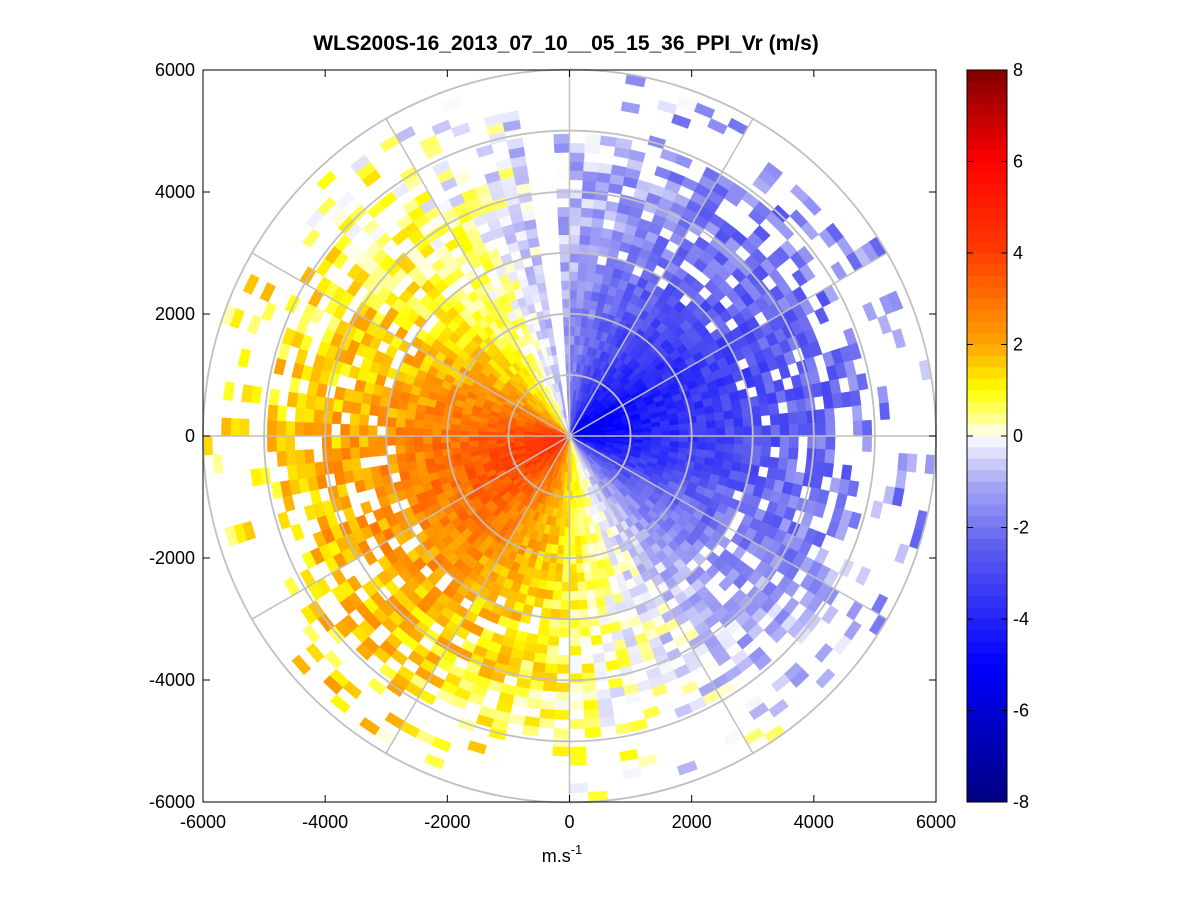  I want to click on colorbar: 8 6 4 2 0 -2 -4 -6 -8, so click(997, 436).